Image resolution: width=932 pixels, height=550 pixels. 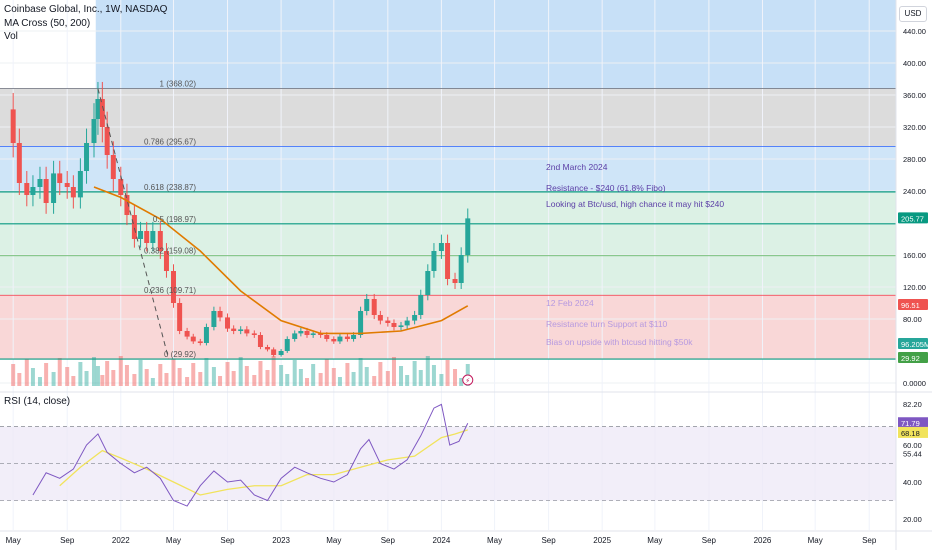 What do you see at coordinates (11, 36) in the screenshot?
I see `volume-indicator-label: Vol` at bounding box center [11, 36].